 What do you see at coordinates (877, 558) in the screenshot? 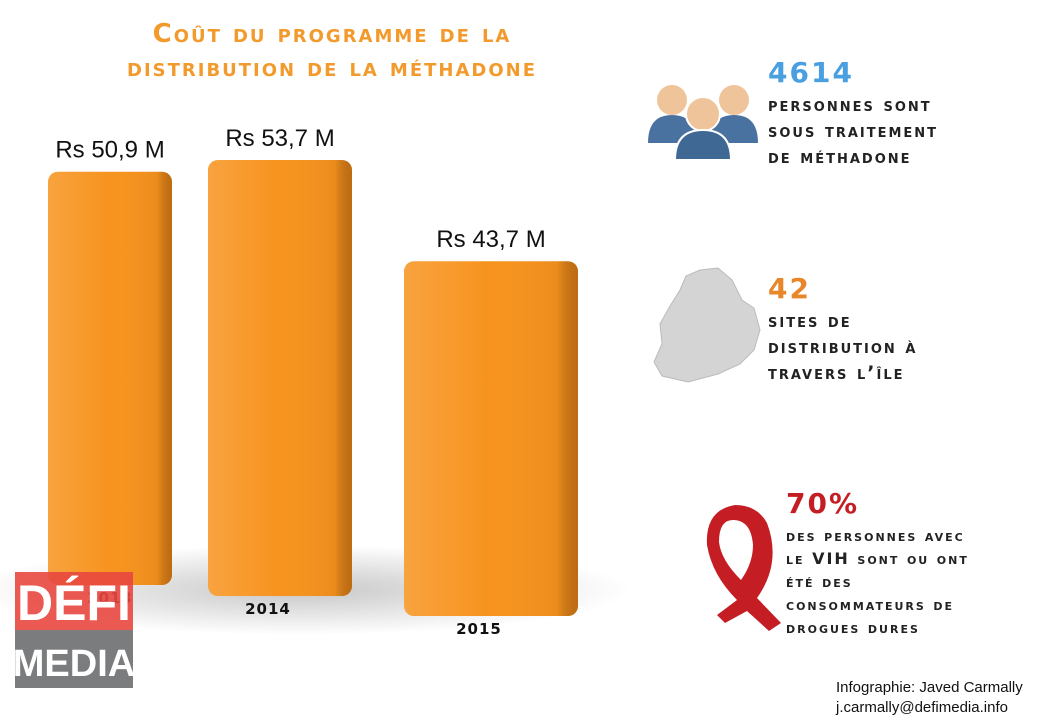
I see `stat-text: le VIH sont ou ont` at bounding box center [877, 558].